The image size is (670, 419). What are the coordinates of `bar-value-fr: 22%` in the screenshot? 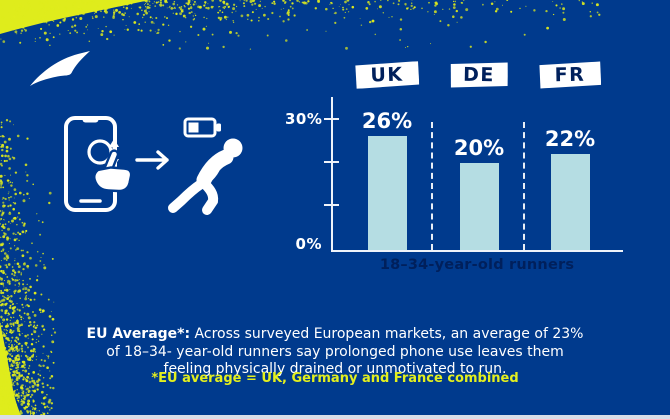 It's located at (570, 139).